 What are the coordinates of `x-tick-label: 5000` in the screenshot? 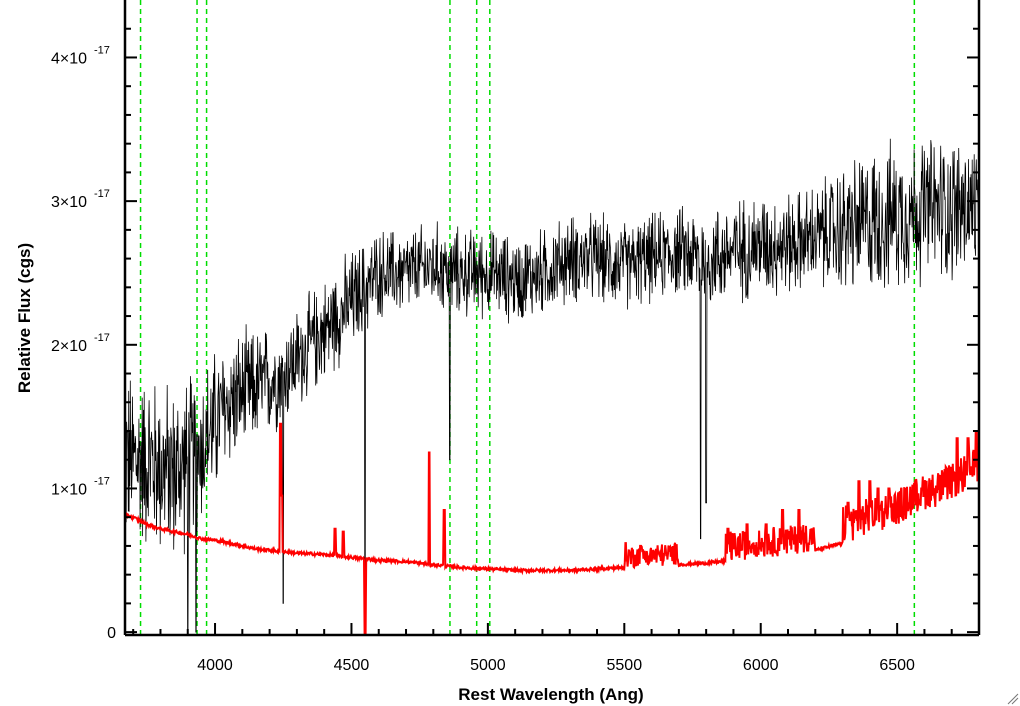 It's located at (488, 665).